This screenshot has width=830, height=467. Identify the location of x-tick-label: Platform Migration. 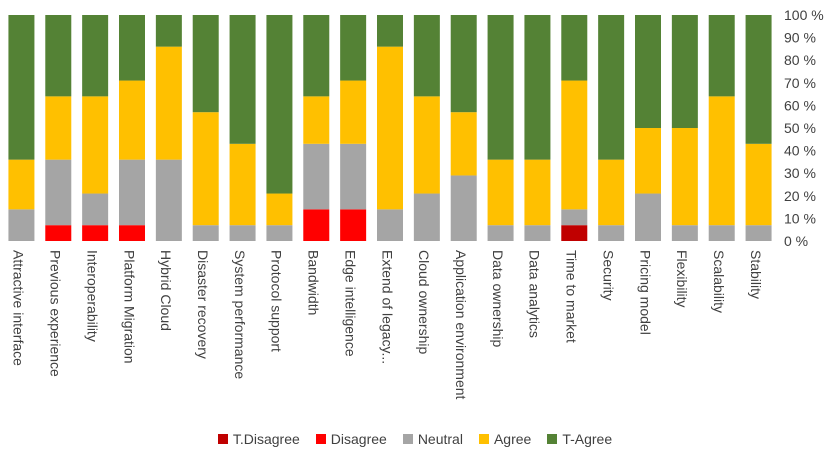
(129, 307).